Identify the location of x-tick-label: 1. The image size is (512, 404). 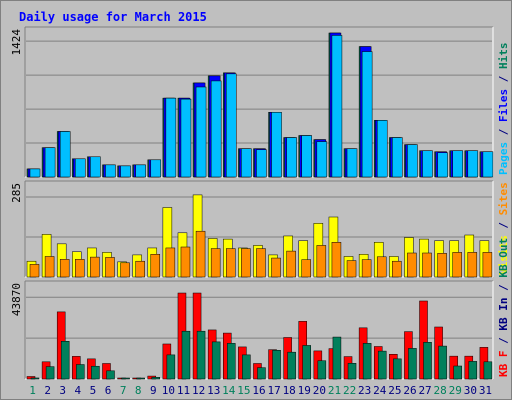
(32, 390).